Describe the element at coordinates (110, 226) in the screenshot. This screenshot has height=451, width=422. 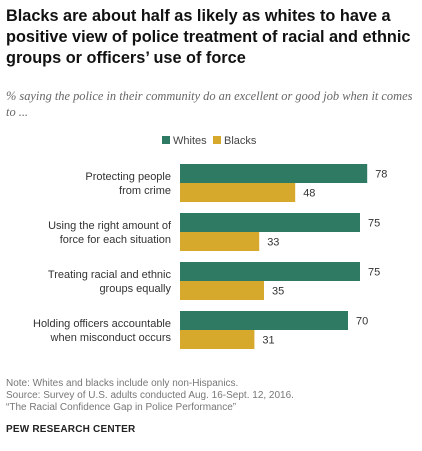
I see `category-label: Using the right amount of` at that location.